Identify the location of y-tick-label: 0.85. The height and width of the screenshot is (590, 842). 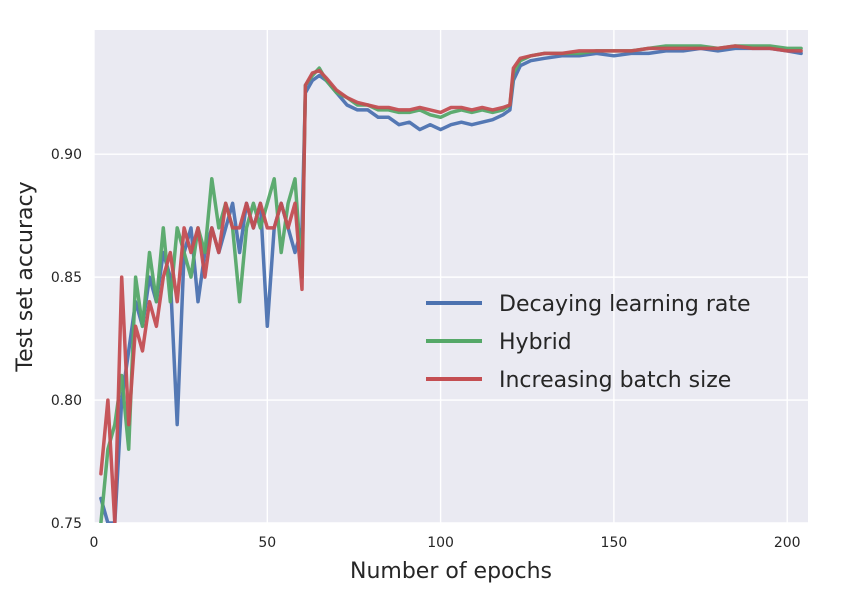
(66, 278).